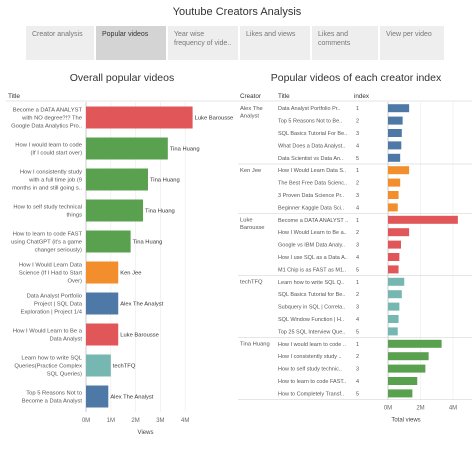 This screenshot has height=449, width=474. Describe the element at coordinates (48, 111) in the screenshot. I see `row-title-label: Become a DATA ANALYST` at that location.